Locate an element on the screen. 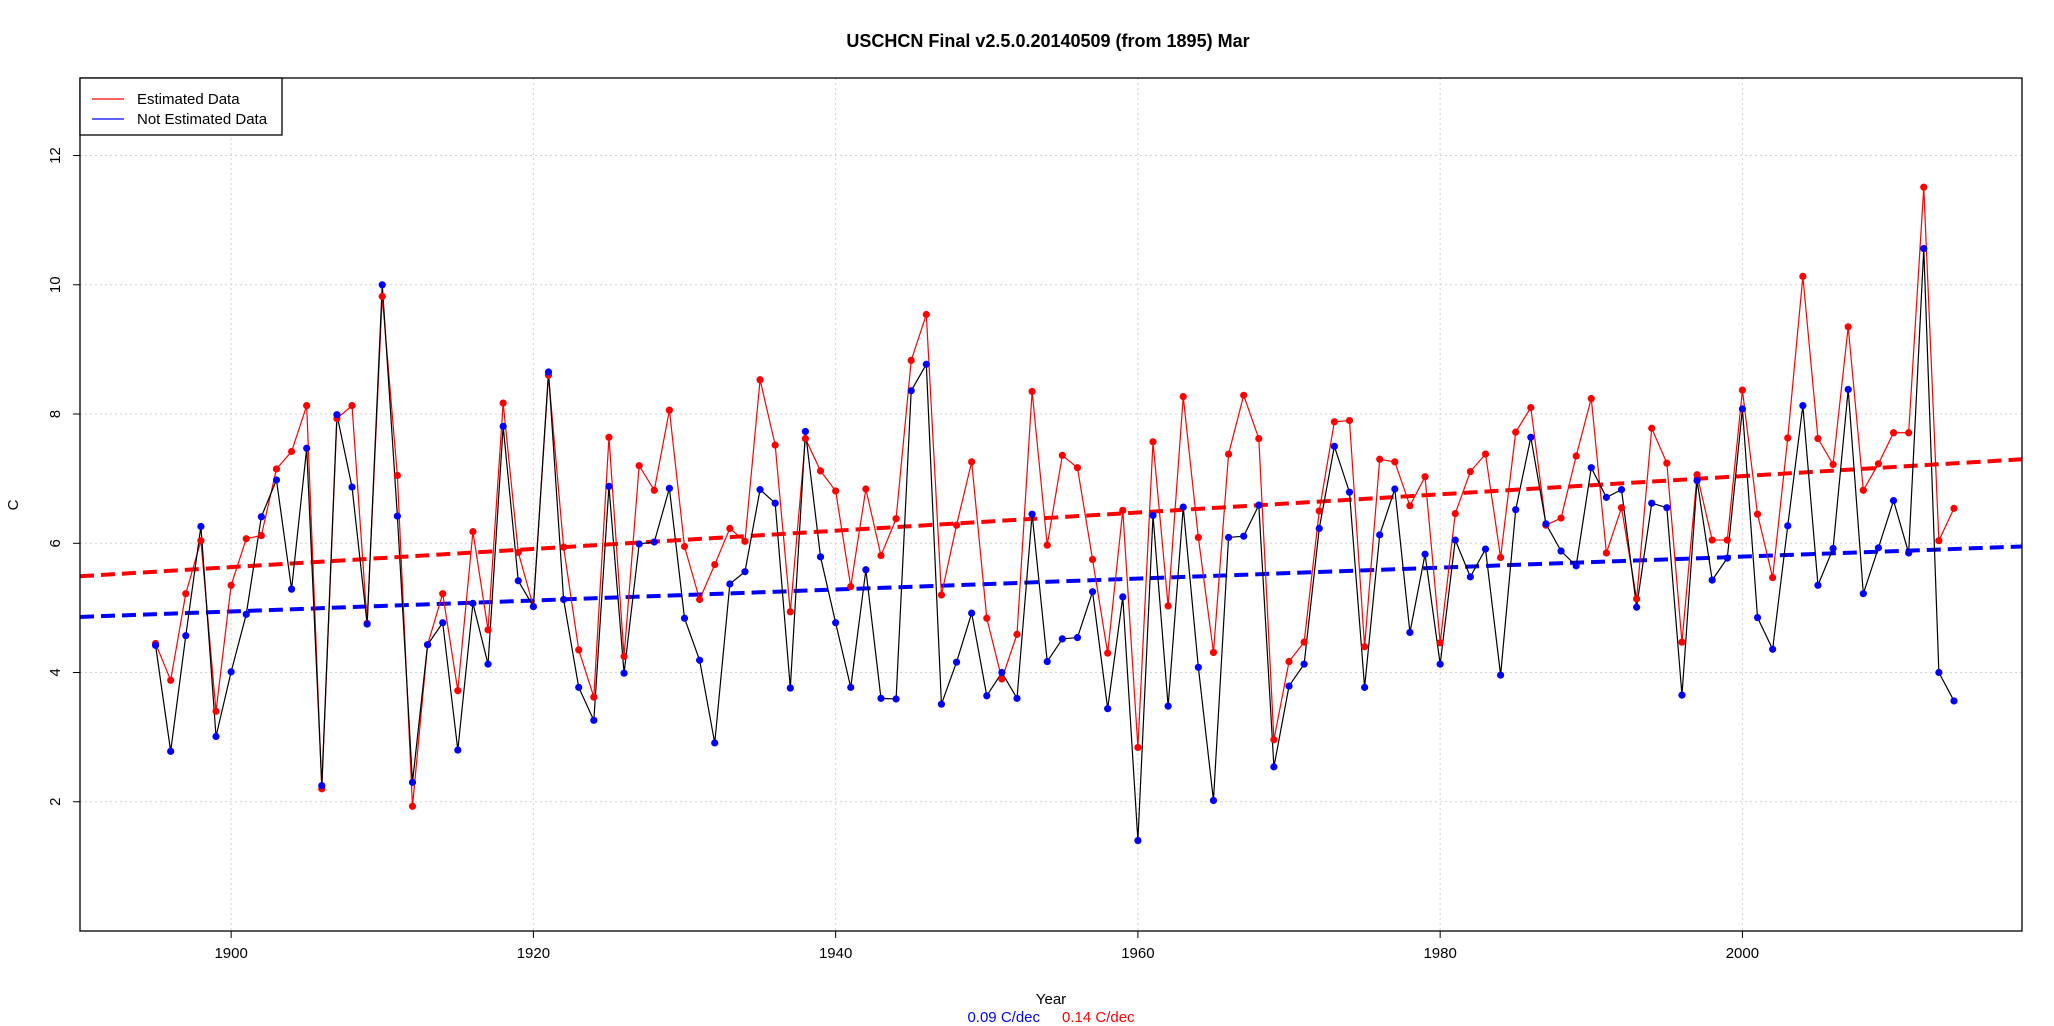 Image resolution: width=2054 pixels, height=1026 pixels. y-tick-label: 6 is located at coordinates (55, 543).